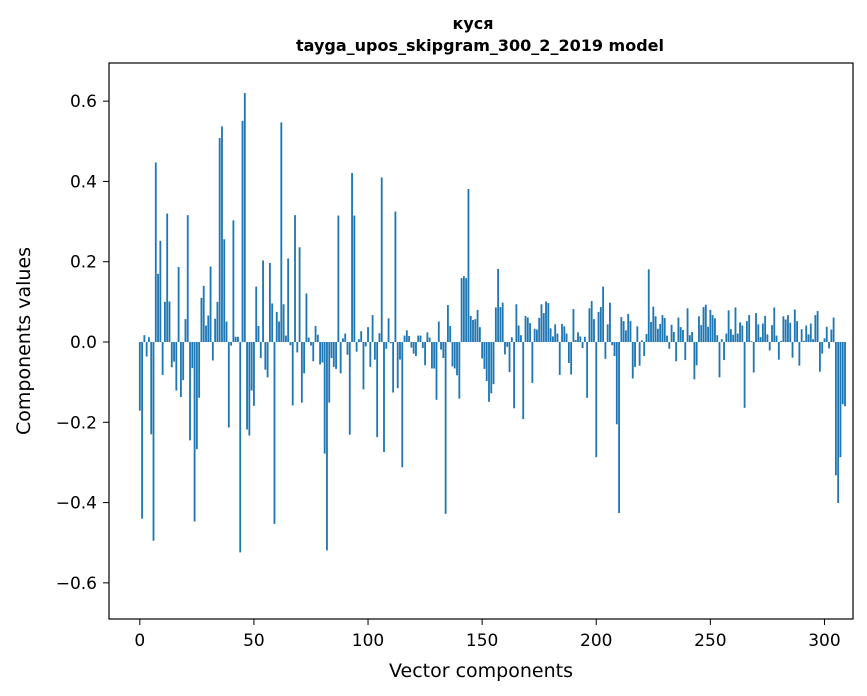 The height and width of the screenshot is (696, 867). I want to click on y-axis: 0.6 0.4 0.2 0.0 −0.2 −0.4 −0.6, so click(82, 343).